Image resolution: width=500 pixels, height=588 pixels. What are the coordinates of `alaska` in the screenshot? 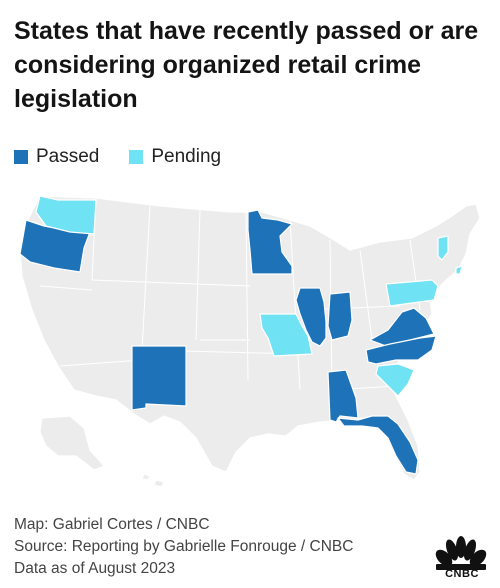 It's located at (72, 443).